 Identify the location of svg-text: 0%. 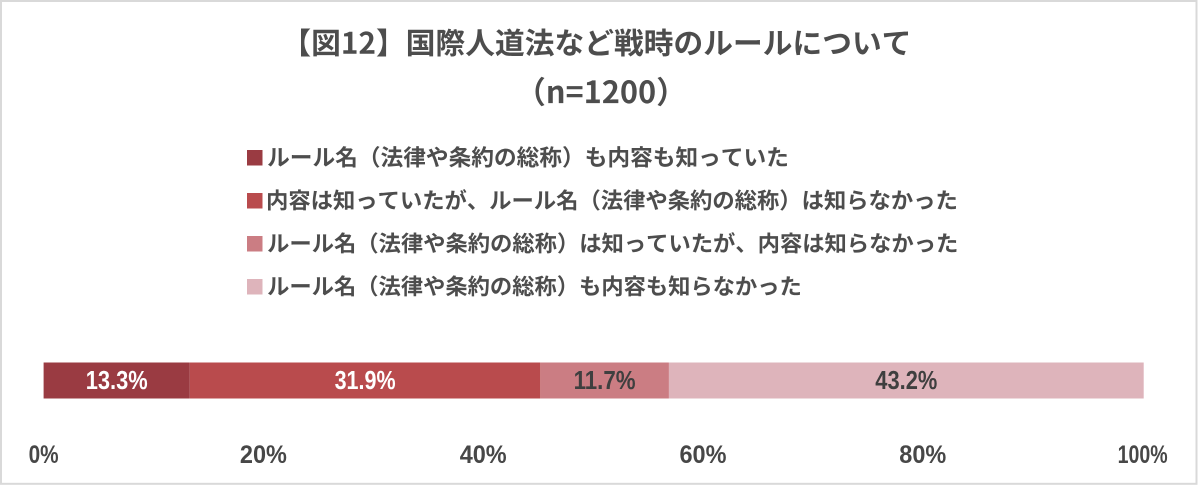
(44, 455).